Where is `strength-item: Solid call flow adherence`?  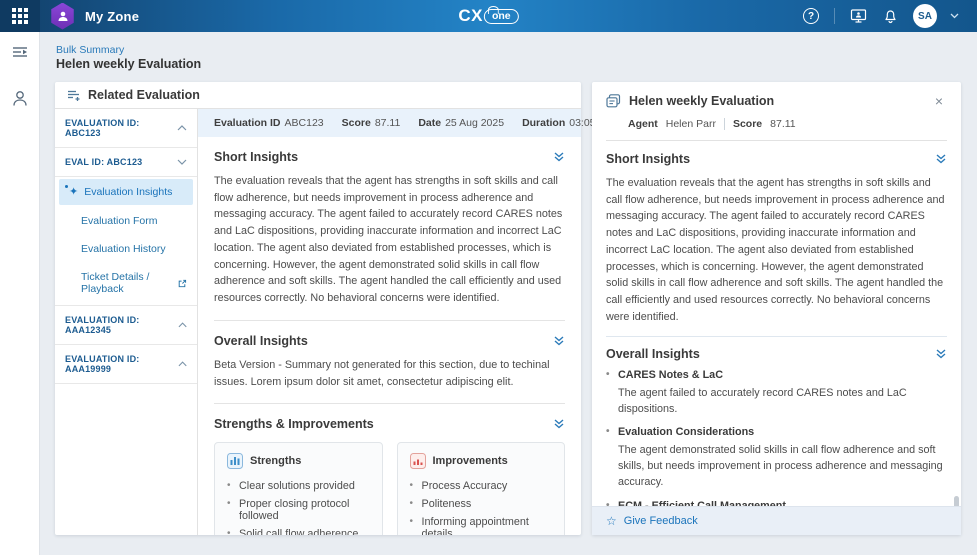 strength-item: Solid call flow adherence is located at coordinates (298, 530).